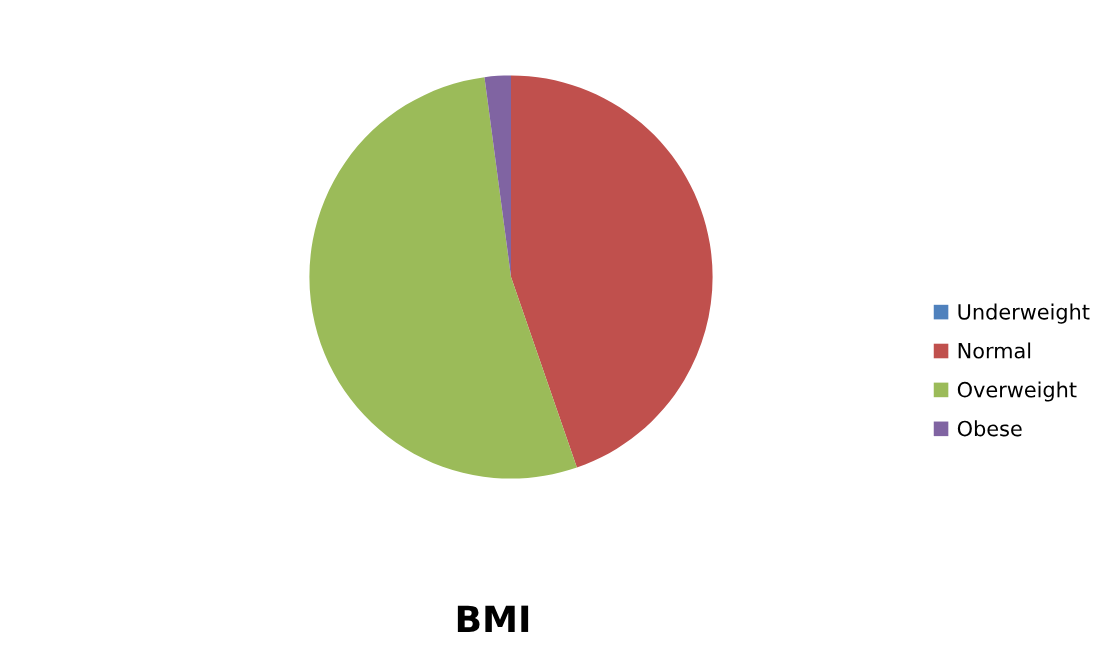 This screenshot has width=1110, height=650. I want to click on legend-label: Overweight, so click(1017, 391).